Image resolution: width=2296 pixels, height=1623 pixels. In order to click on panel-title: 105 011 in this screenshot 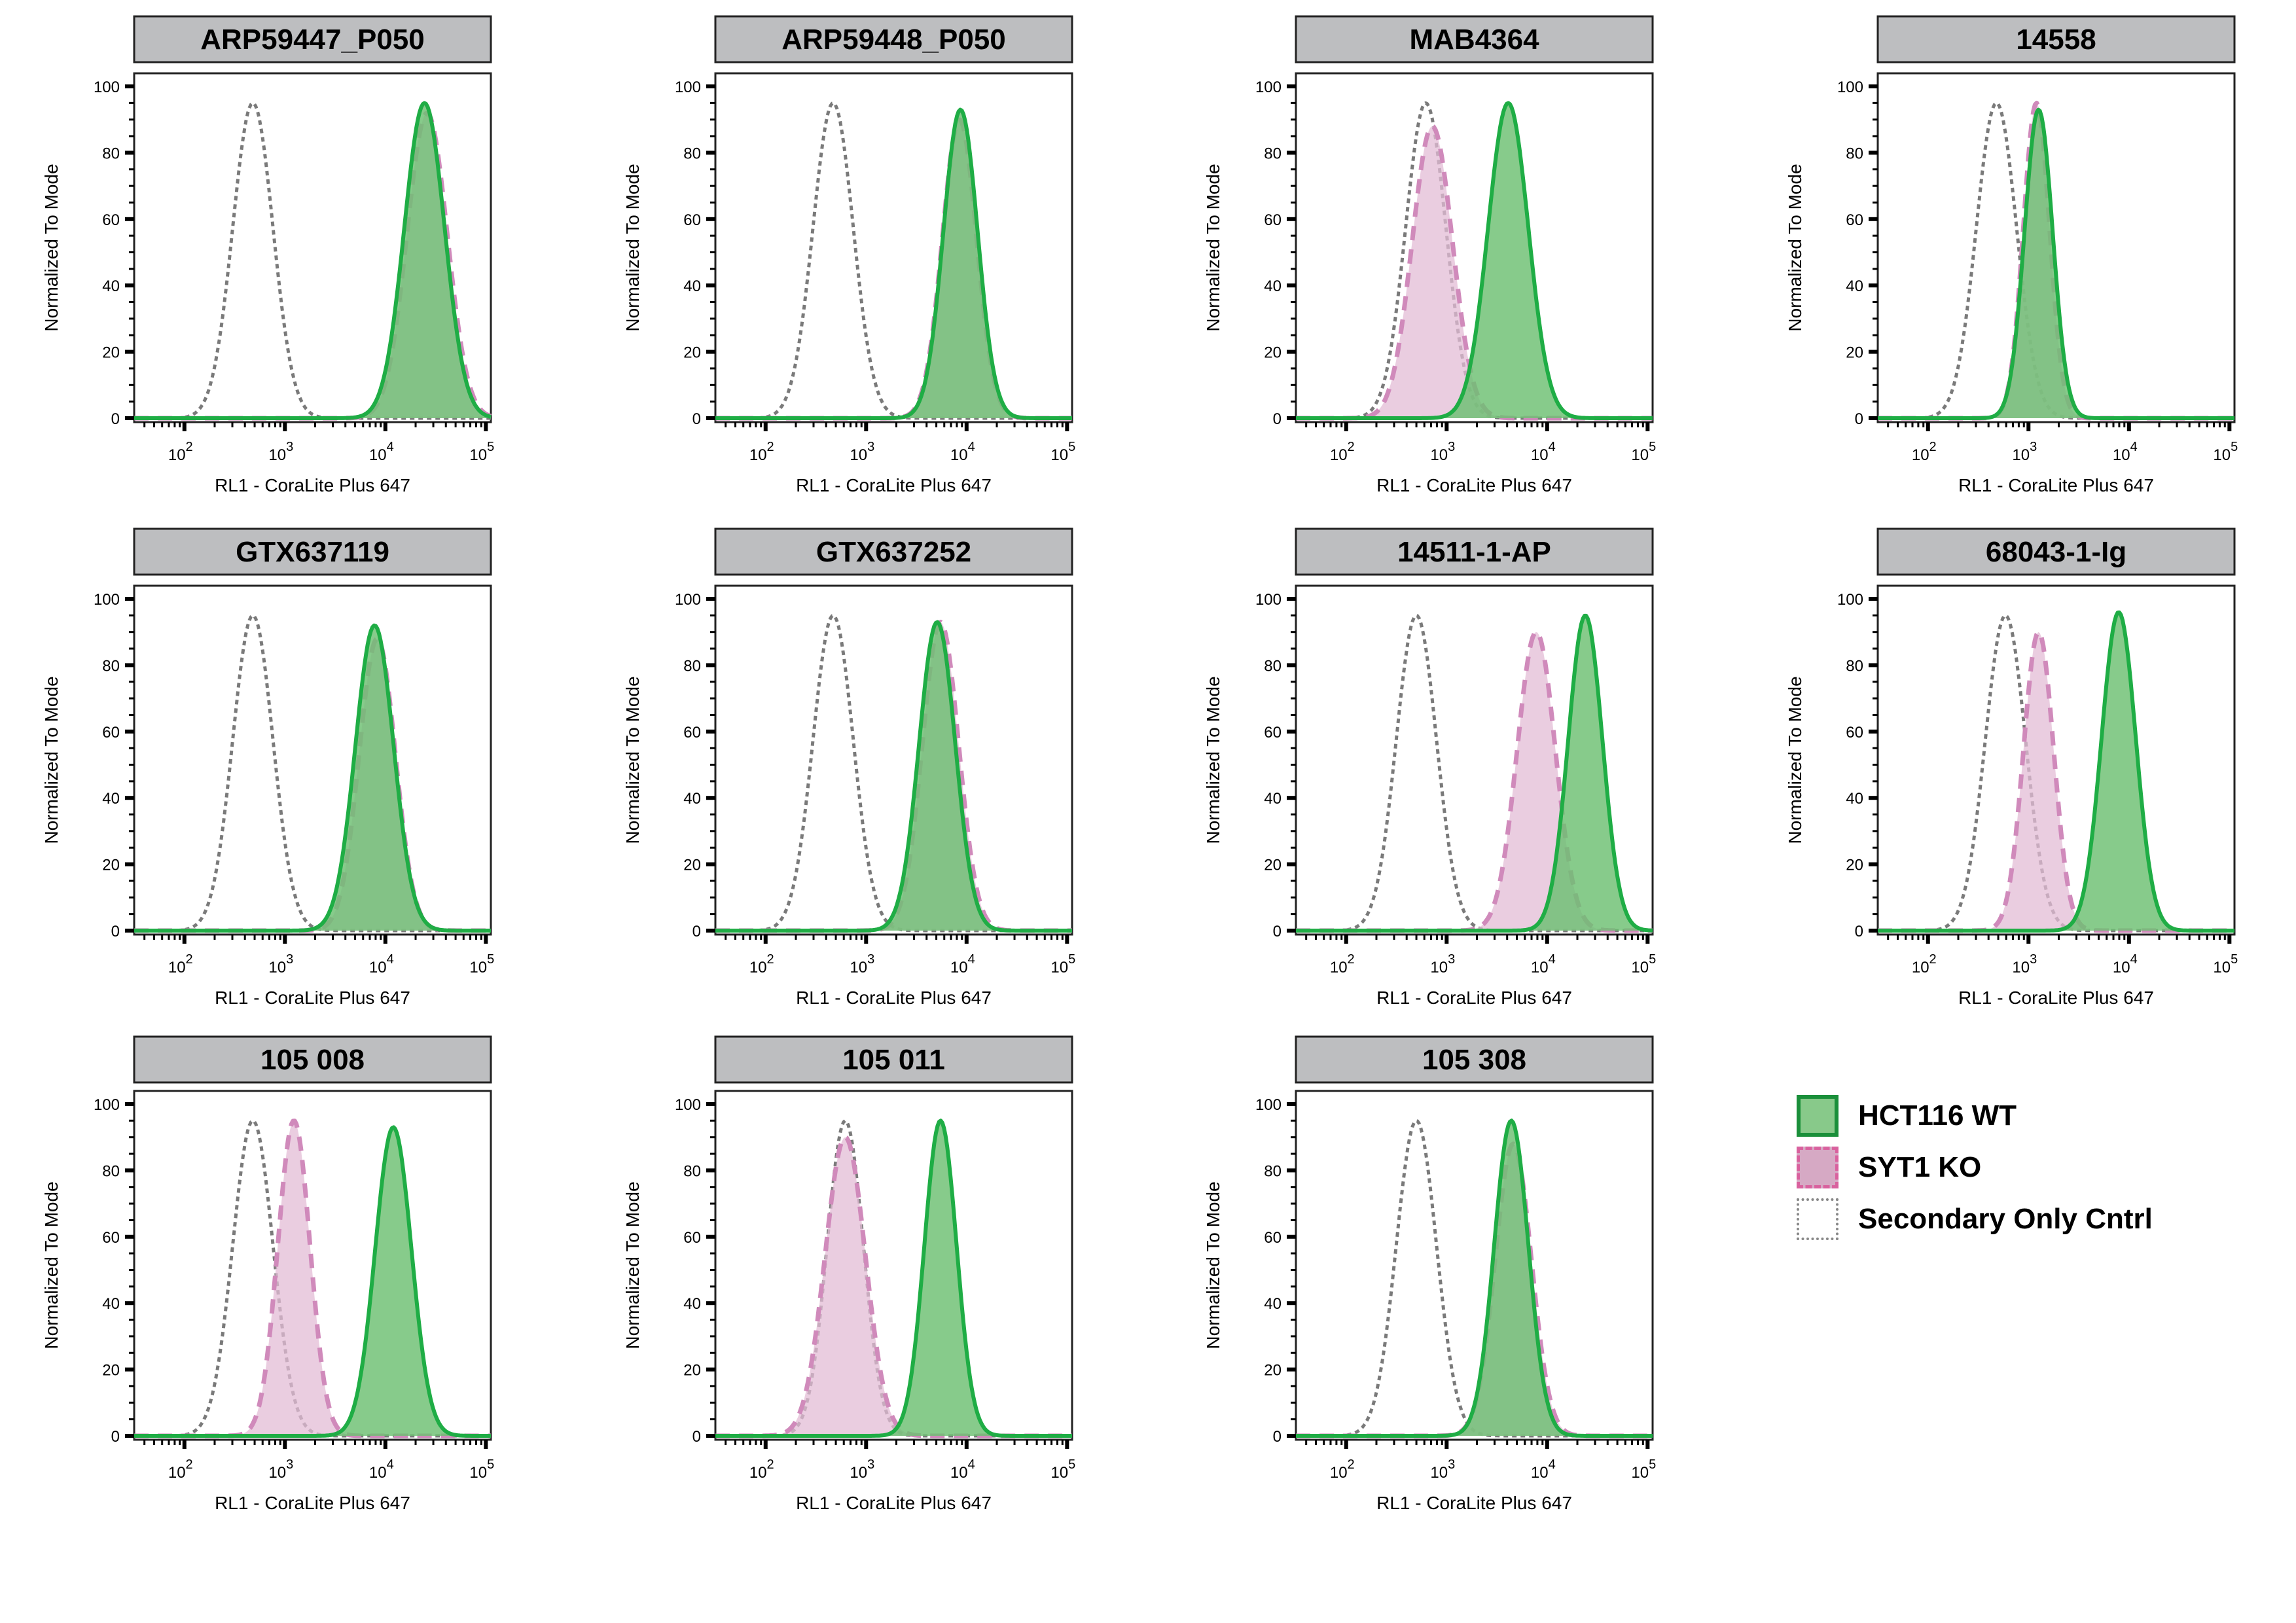, I will do `click(893, 1060)`.